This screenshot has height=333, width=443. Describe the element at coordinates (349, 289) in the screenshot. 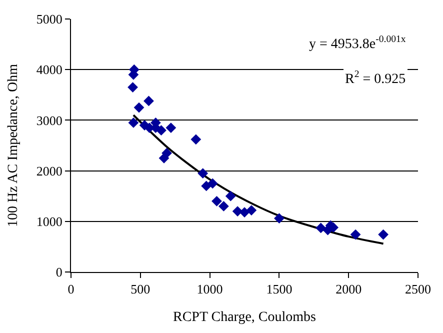

I see `x-tick-label: 2000` at that location.